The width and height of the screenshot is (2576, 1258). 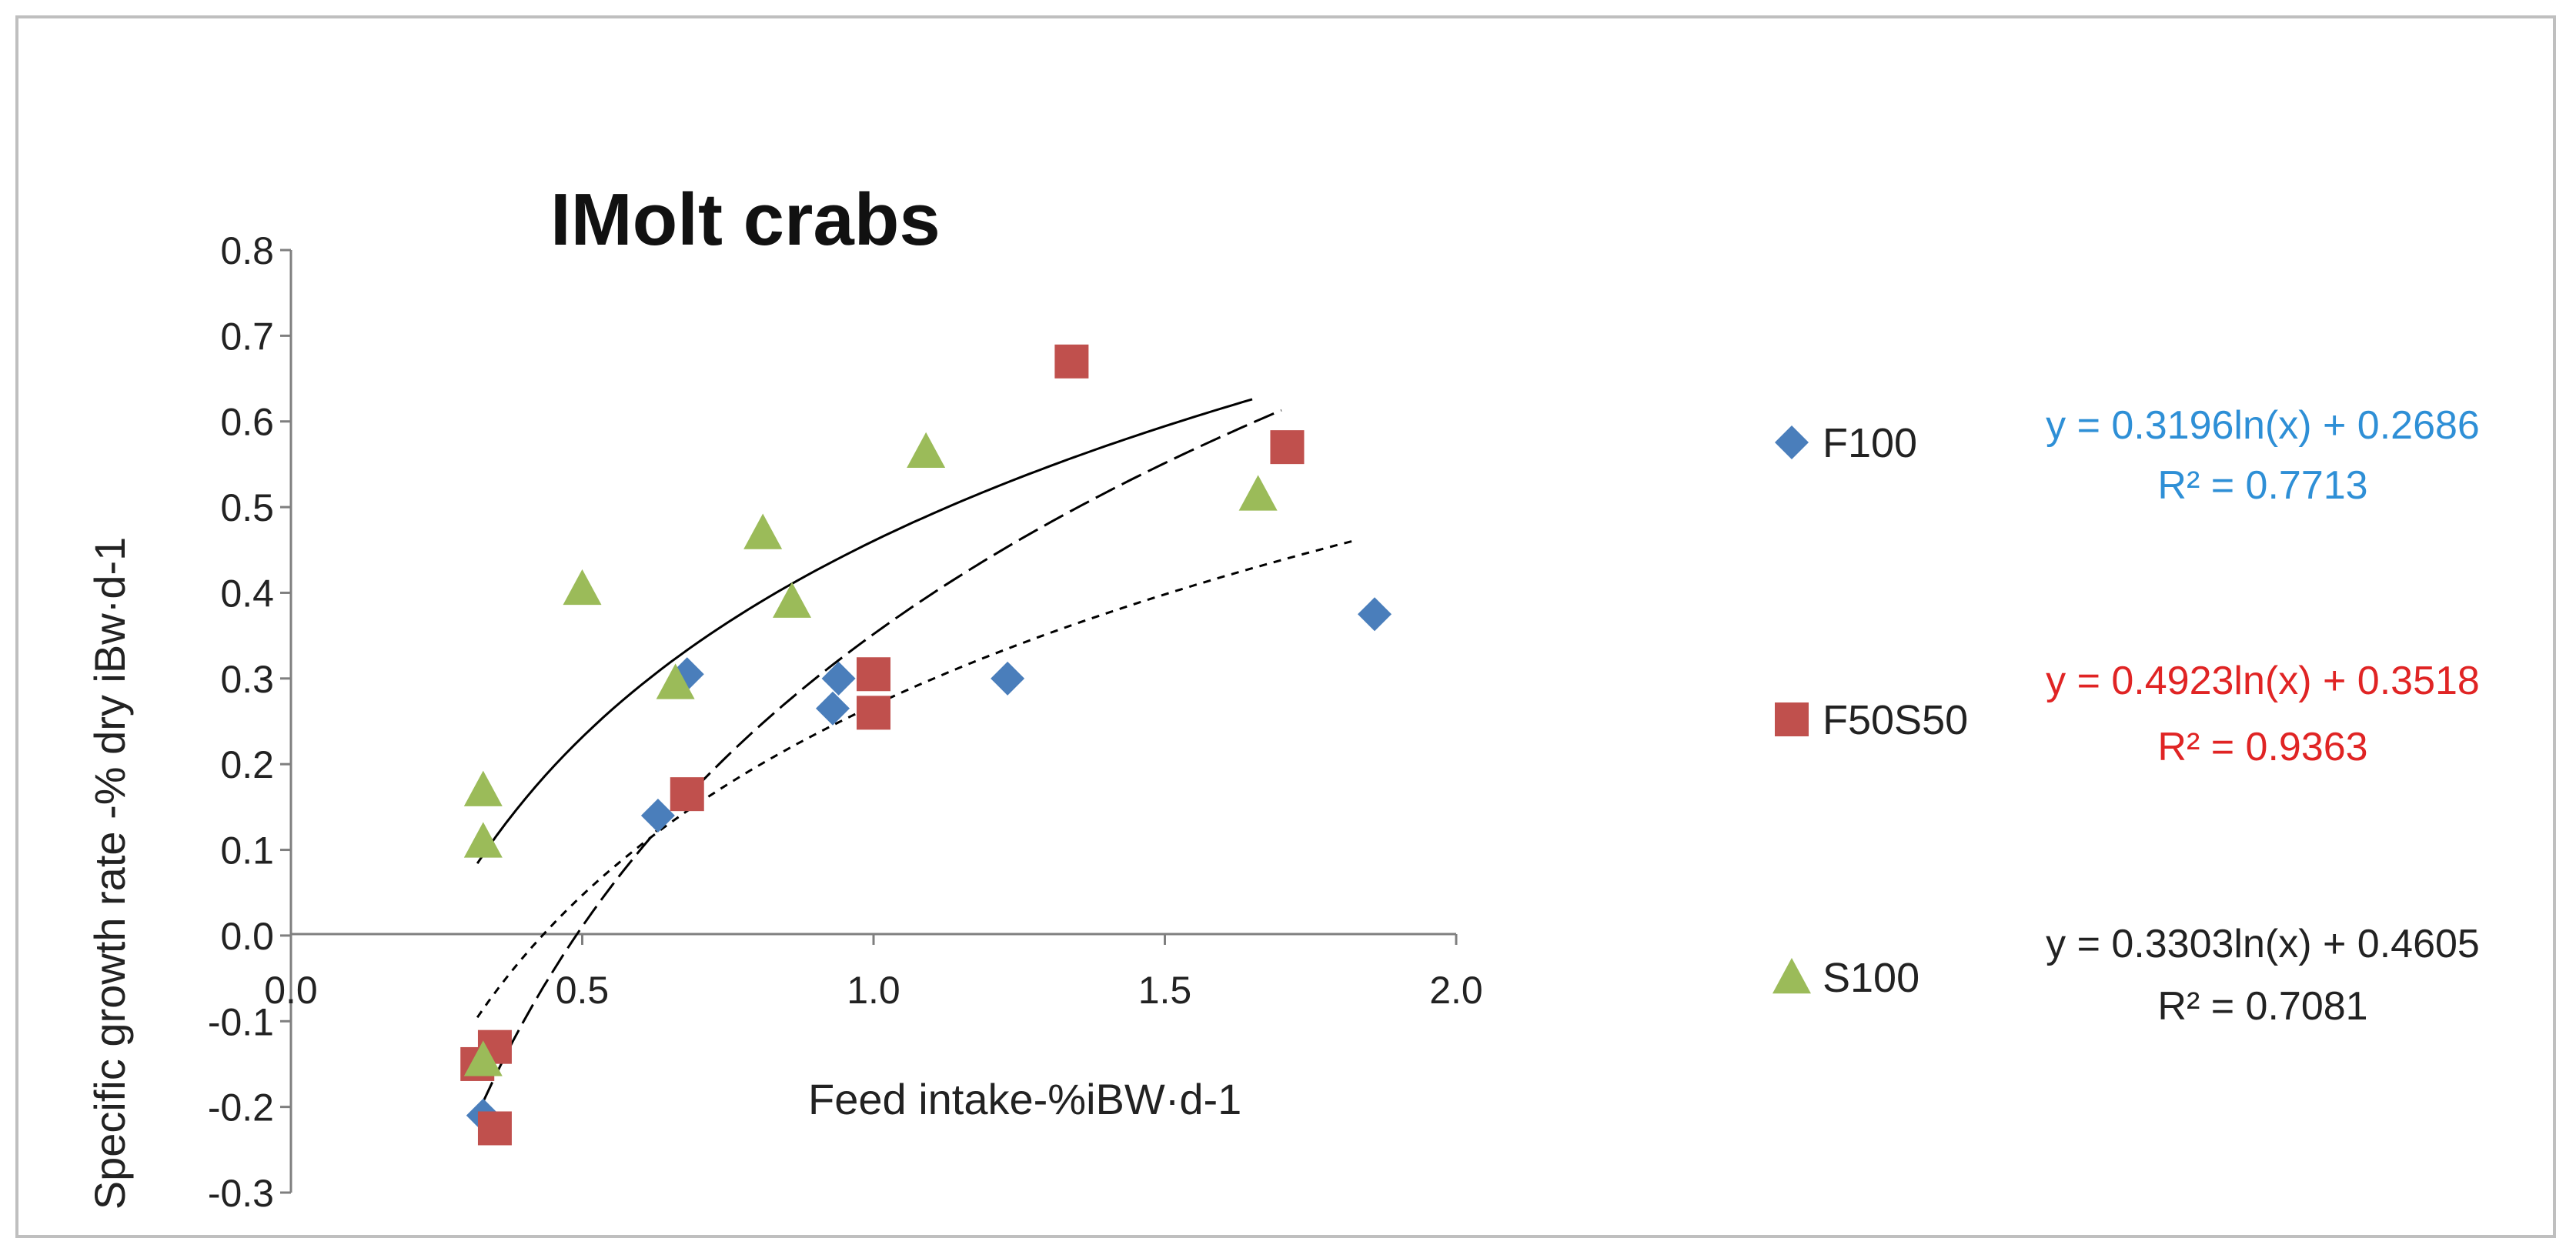 What do you see at coordinates (864, 631) in the screenshot?
I see `trendline-s100` at bounding box center [864, 631].